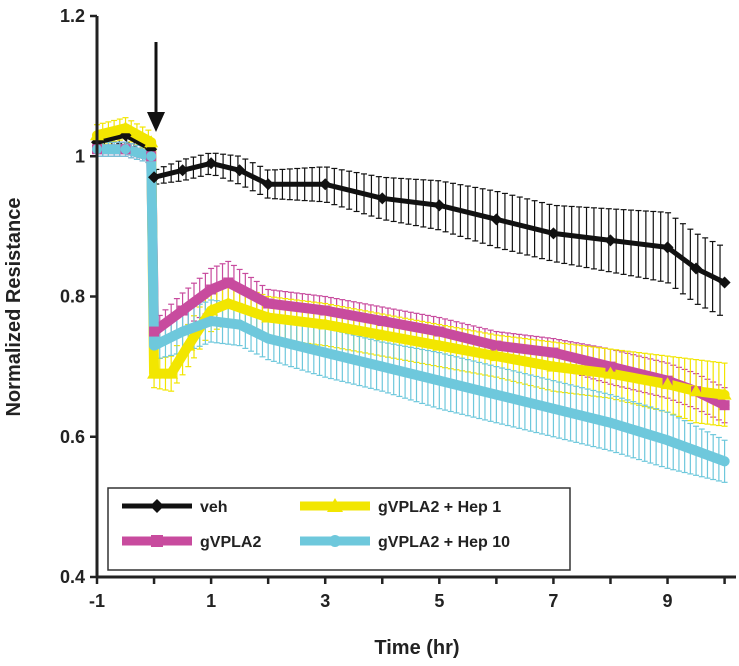  Describe the element at coordinates (157, 541) in the screenshot. I see `legend-marker-gvpla2` at that location.